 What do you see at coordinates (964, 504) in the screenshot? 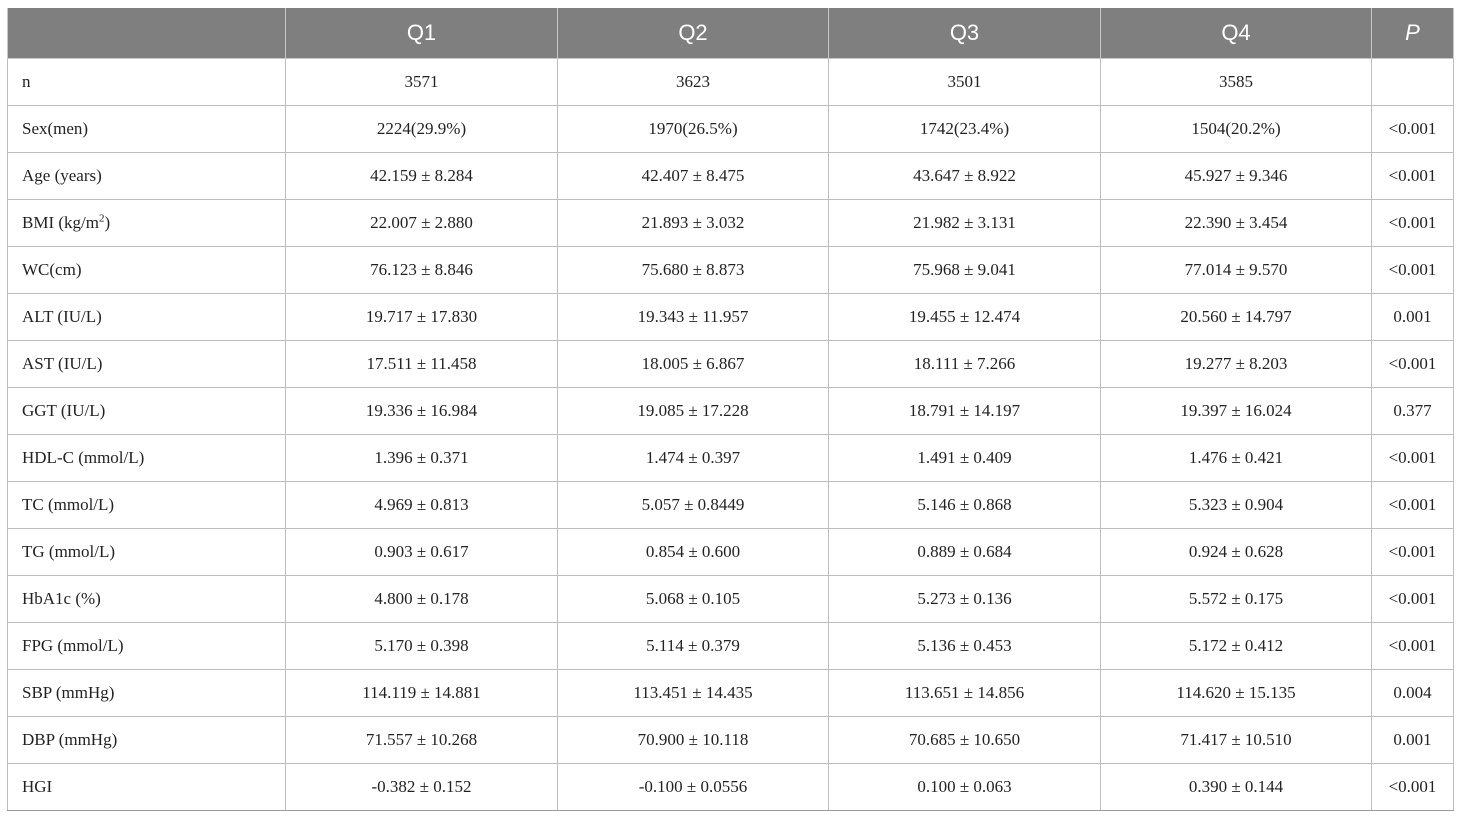
I see `quartile-q3-cell: 5.146 ± 0.868` at bounding box center [964, 504].